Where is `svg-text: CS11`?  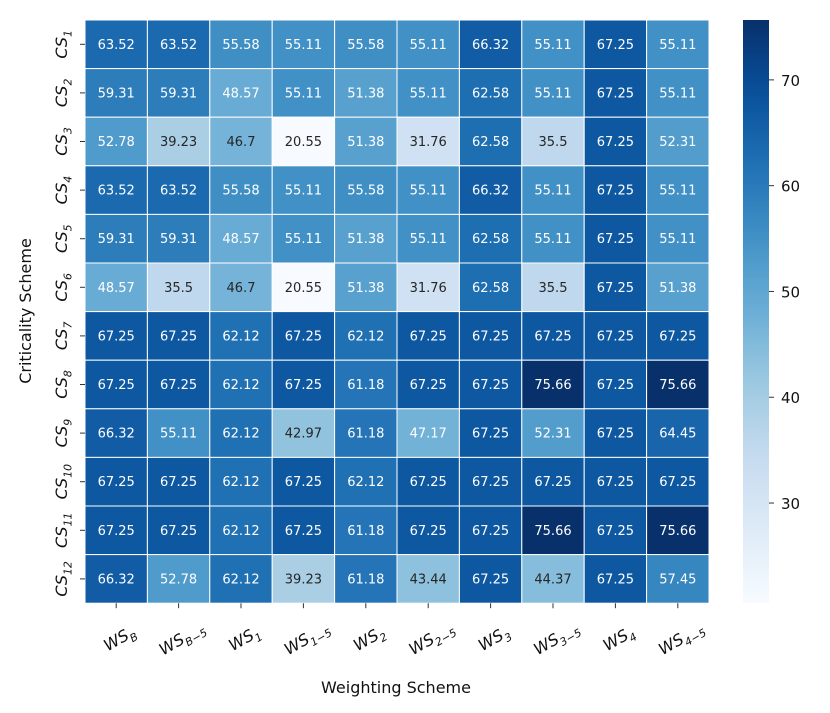 svg-text: CS11 is located at coordinates (63, 530).